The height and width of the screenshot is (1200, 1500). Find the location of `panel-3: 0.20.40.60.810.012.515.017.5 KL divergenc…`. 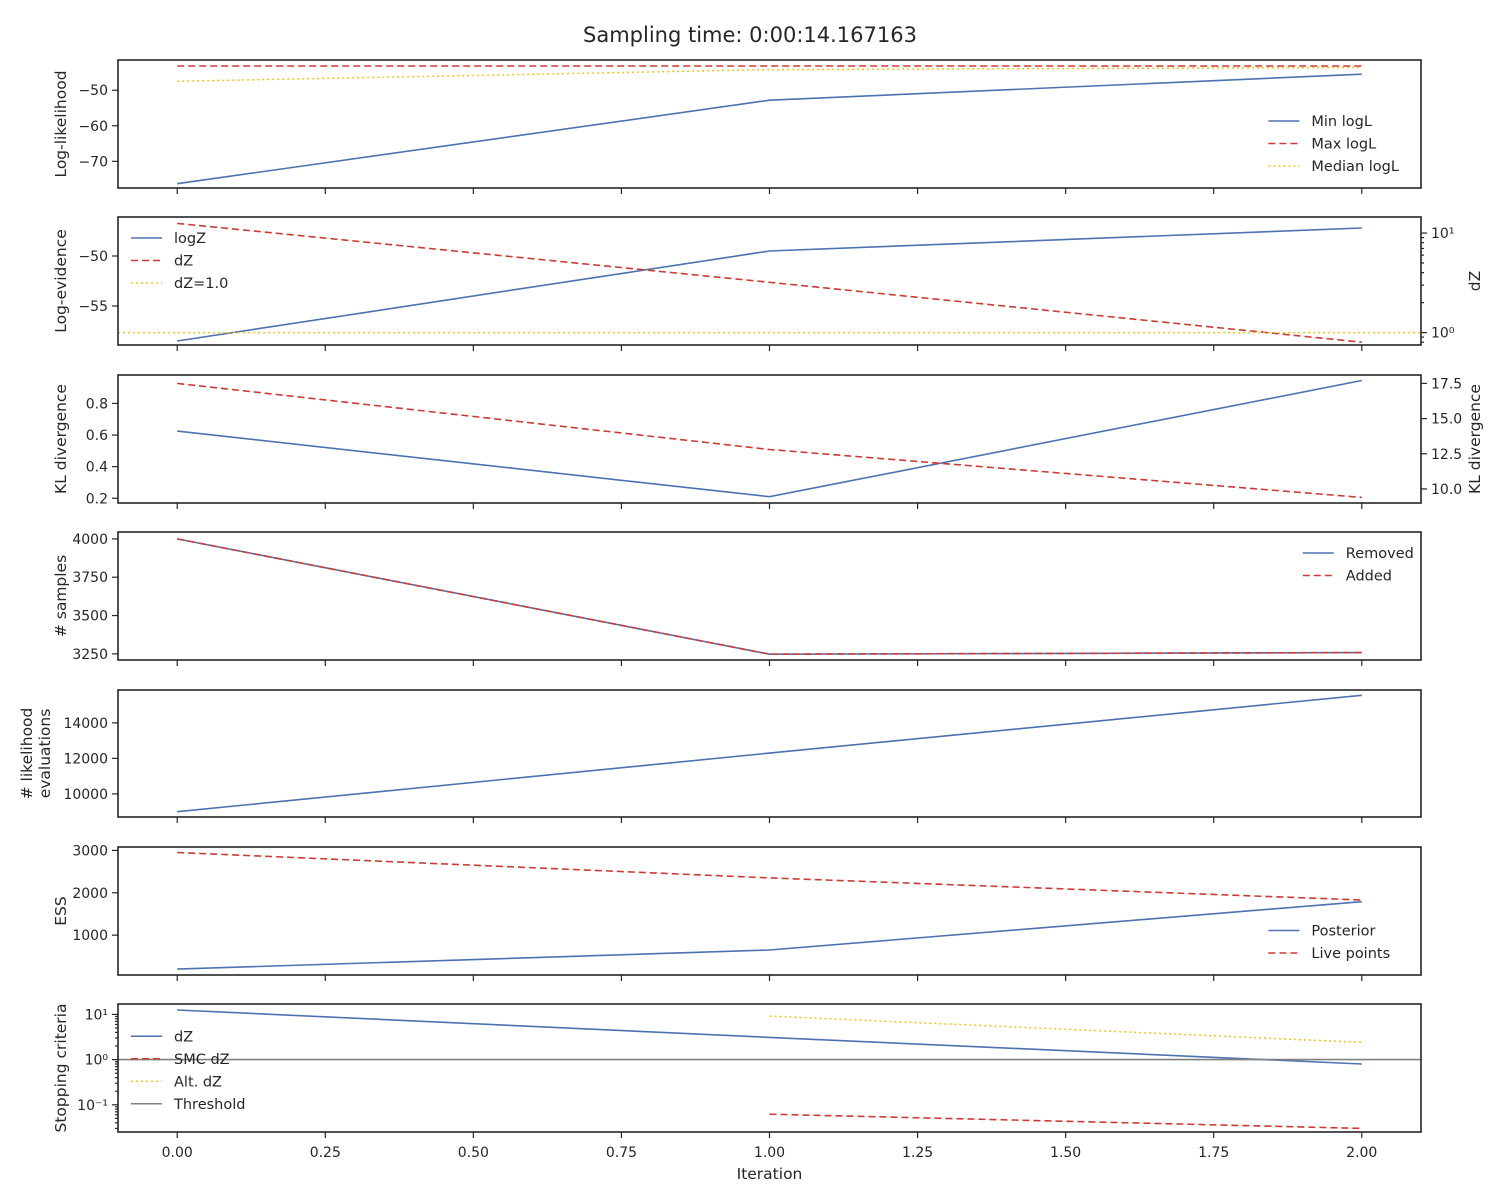

panel-3: 0.20.40.60.810.012.515.017.5 KL divergenc… is located at coordinates (768, 441).